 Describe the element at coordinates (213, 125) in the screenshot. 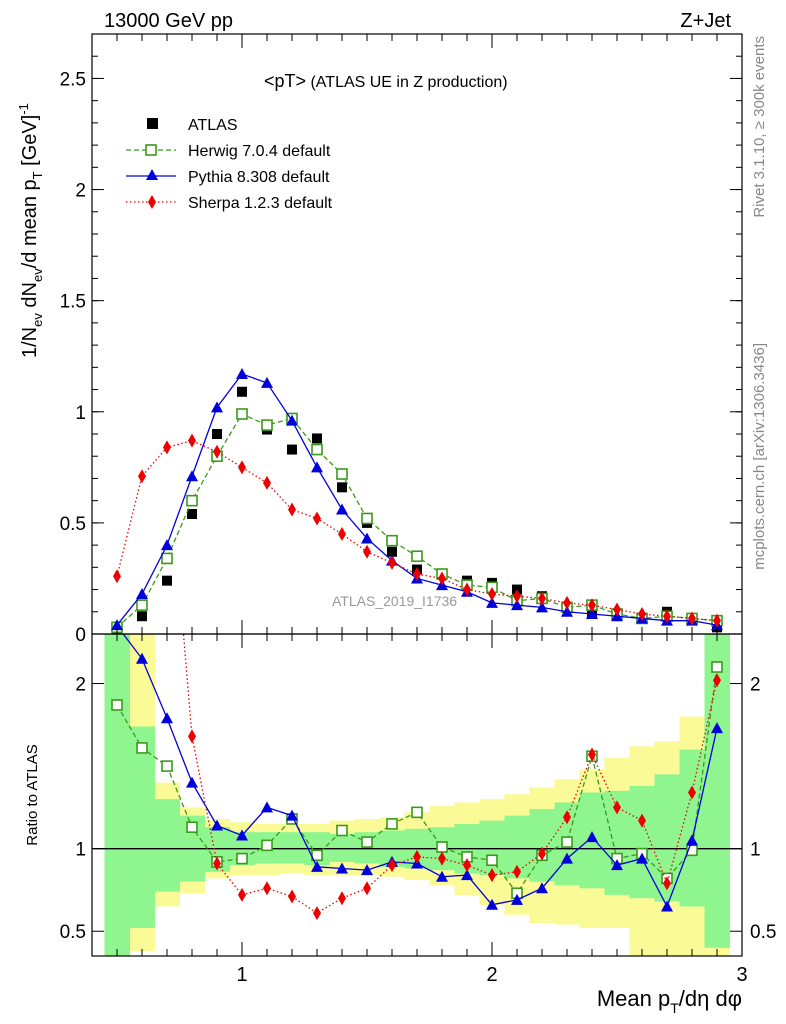

I see `legend-atlas-label: ATLAS` at that location.